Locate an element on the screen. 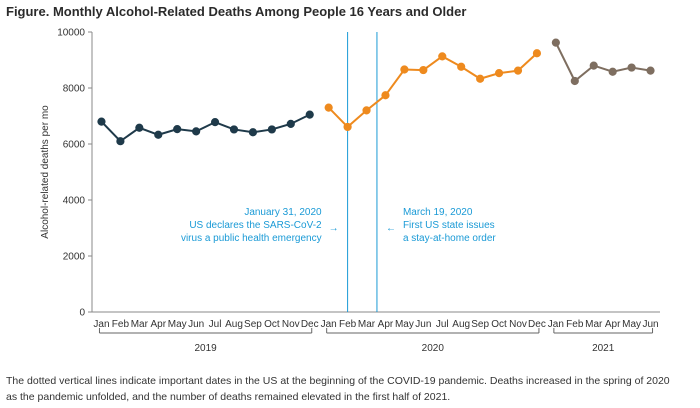 This screenshot has width=700, height=408. annotation-text: March 19, 2020 is located at coordinates (438, 212).